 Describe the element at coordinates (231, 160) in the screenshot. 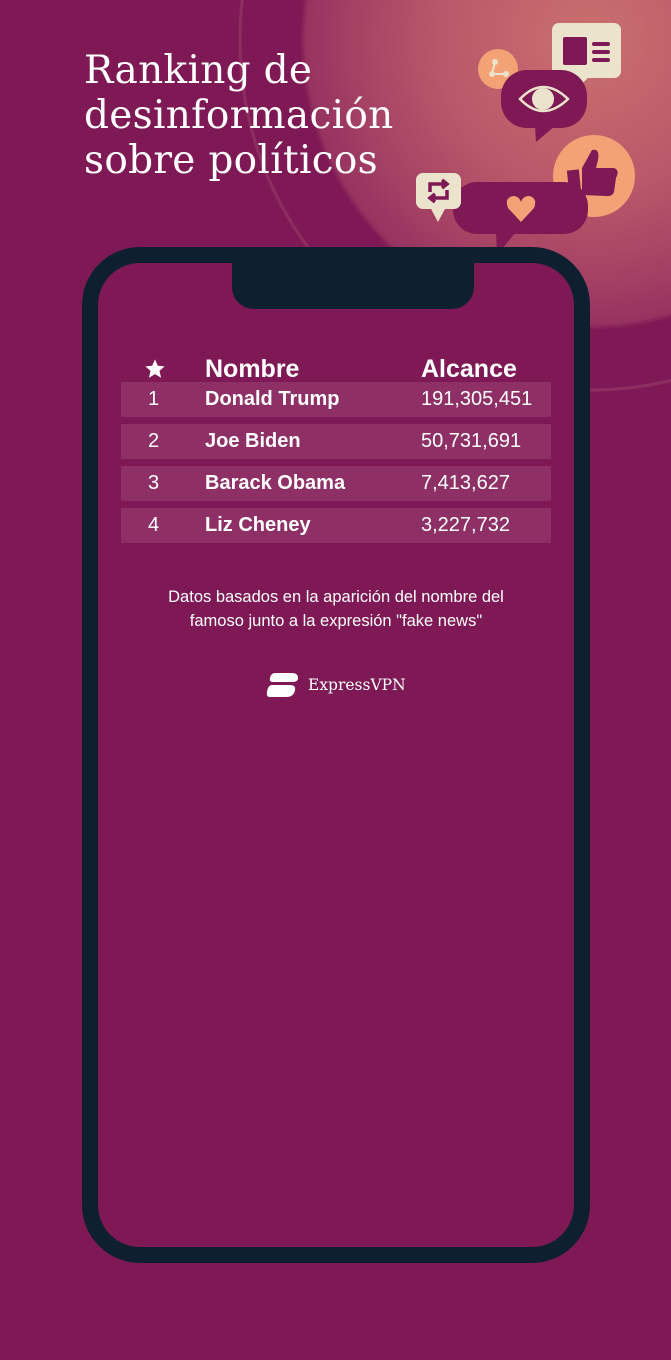

I see `title-line: sobre políticos` at that location.